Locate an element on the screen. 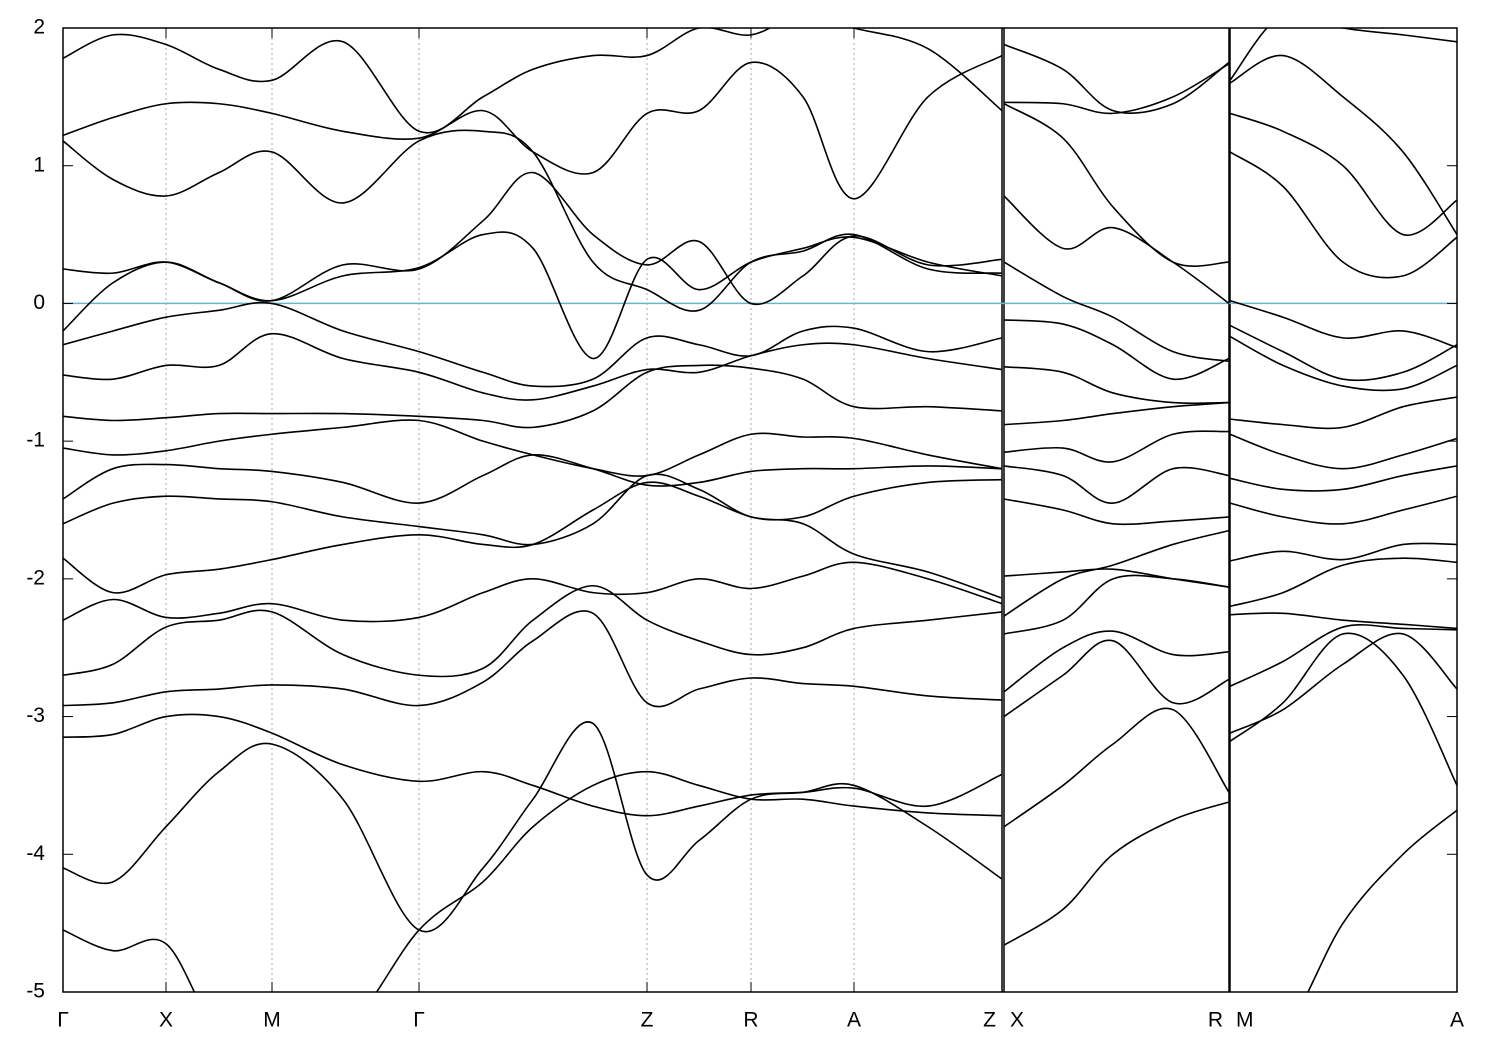 Image resolution: width=1500 pixels, height=1050 pixels. y-tick-label: 2 is located at coordinates (39, 27).